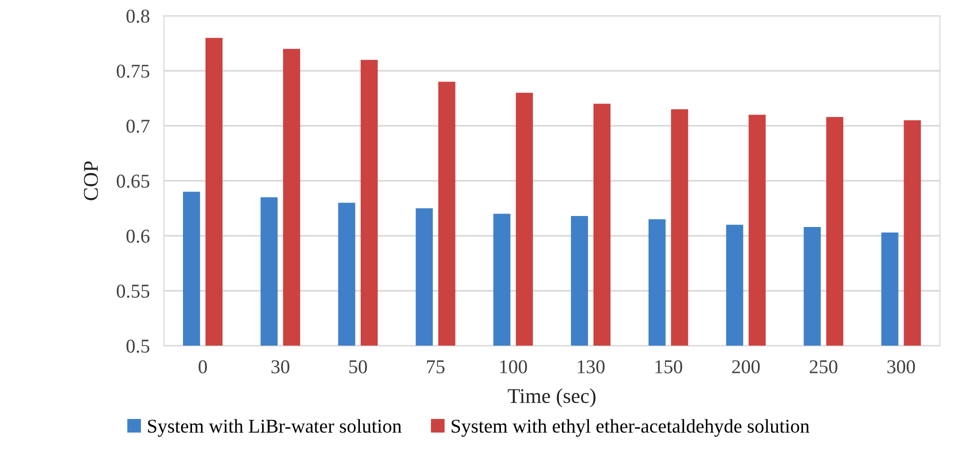 This screenshot has width=976, height=452. Describe the element at coordinates (281, 367) in the screenshot. I see `x-tick-label: 30` at that location.